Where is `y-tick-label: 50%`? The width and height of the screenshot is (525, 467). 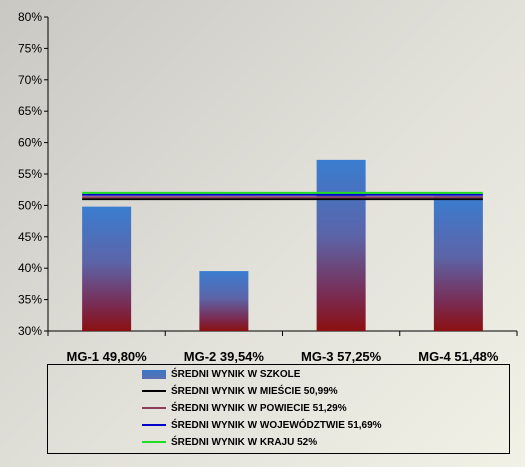
y-tick-label: 50% is located at coordinates (30, 205).